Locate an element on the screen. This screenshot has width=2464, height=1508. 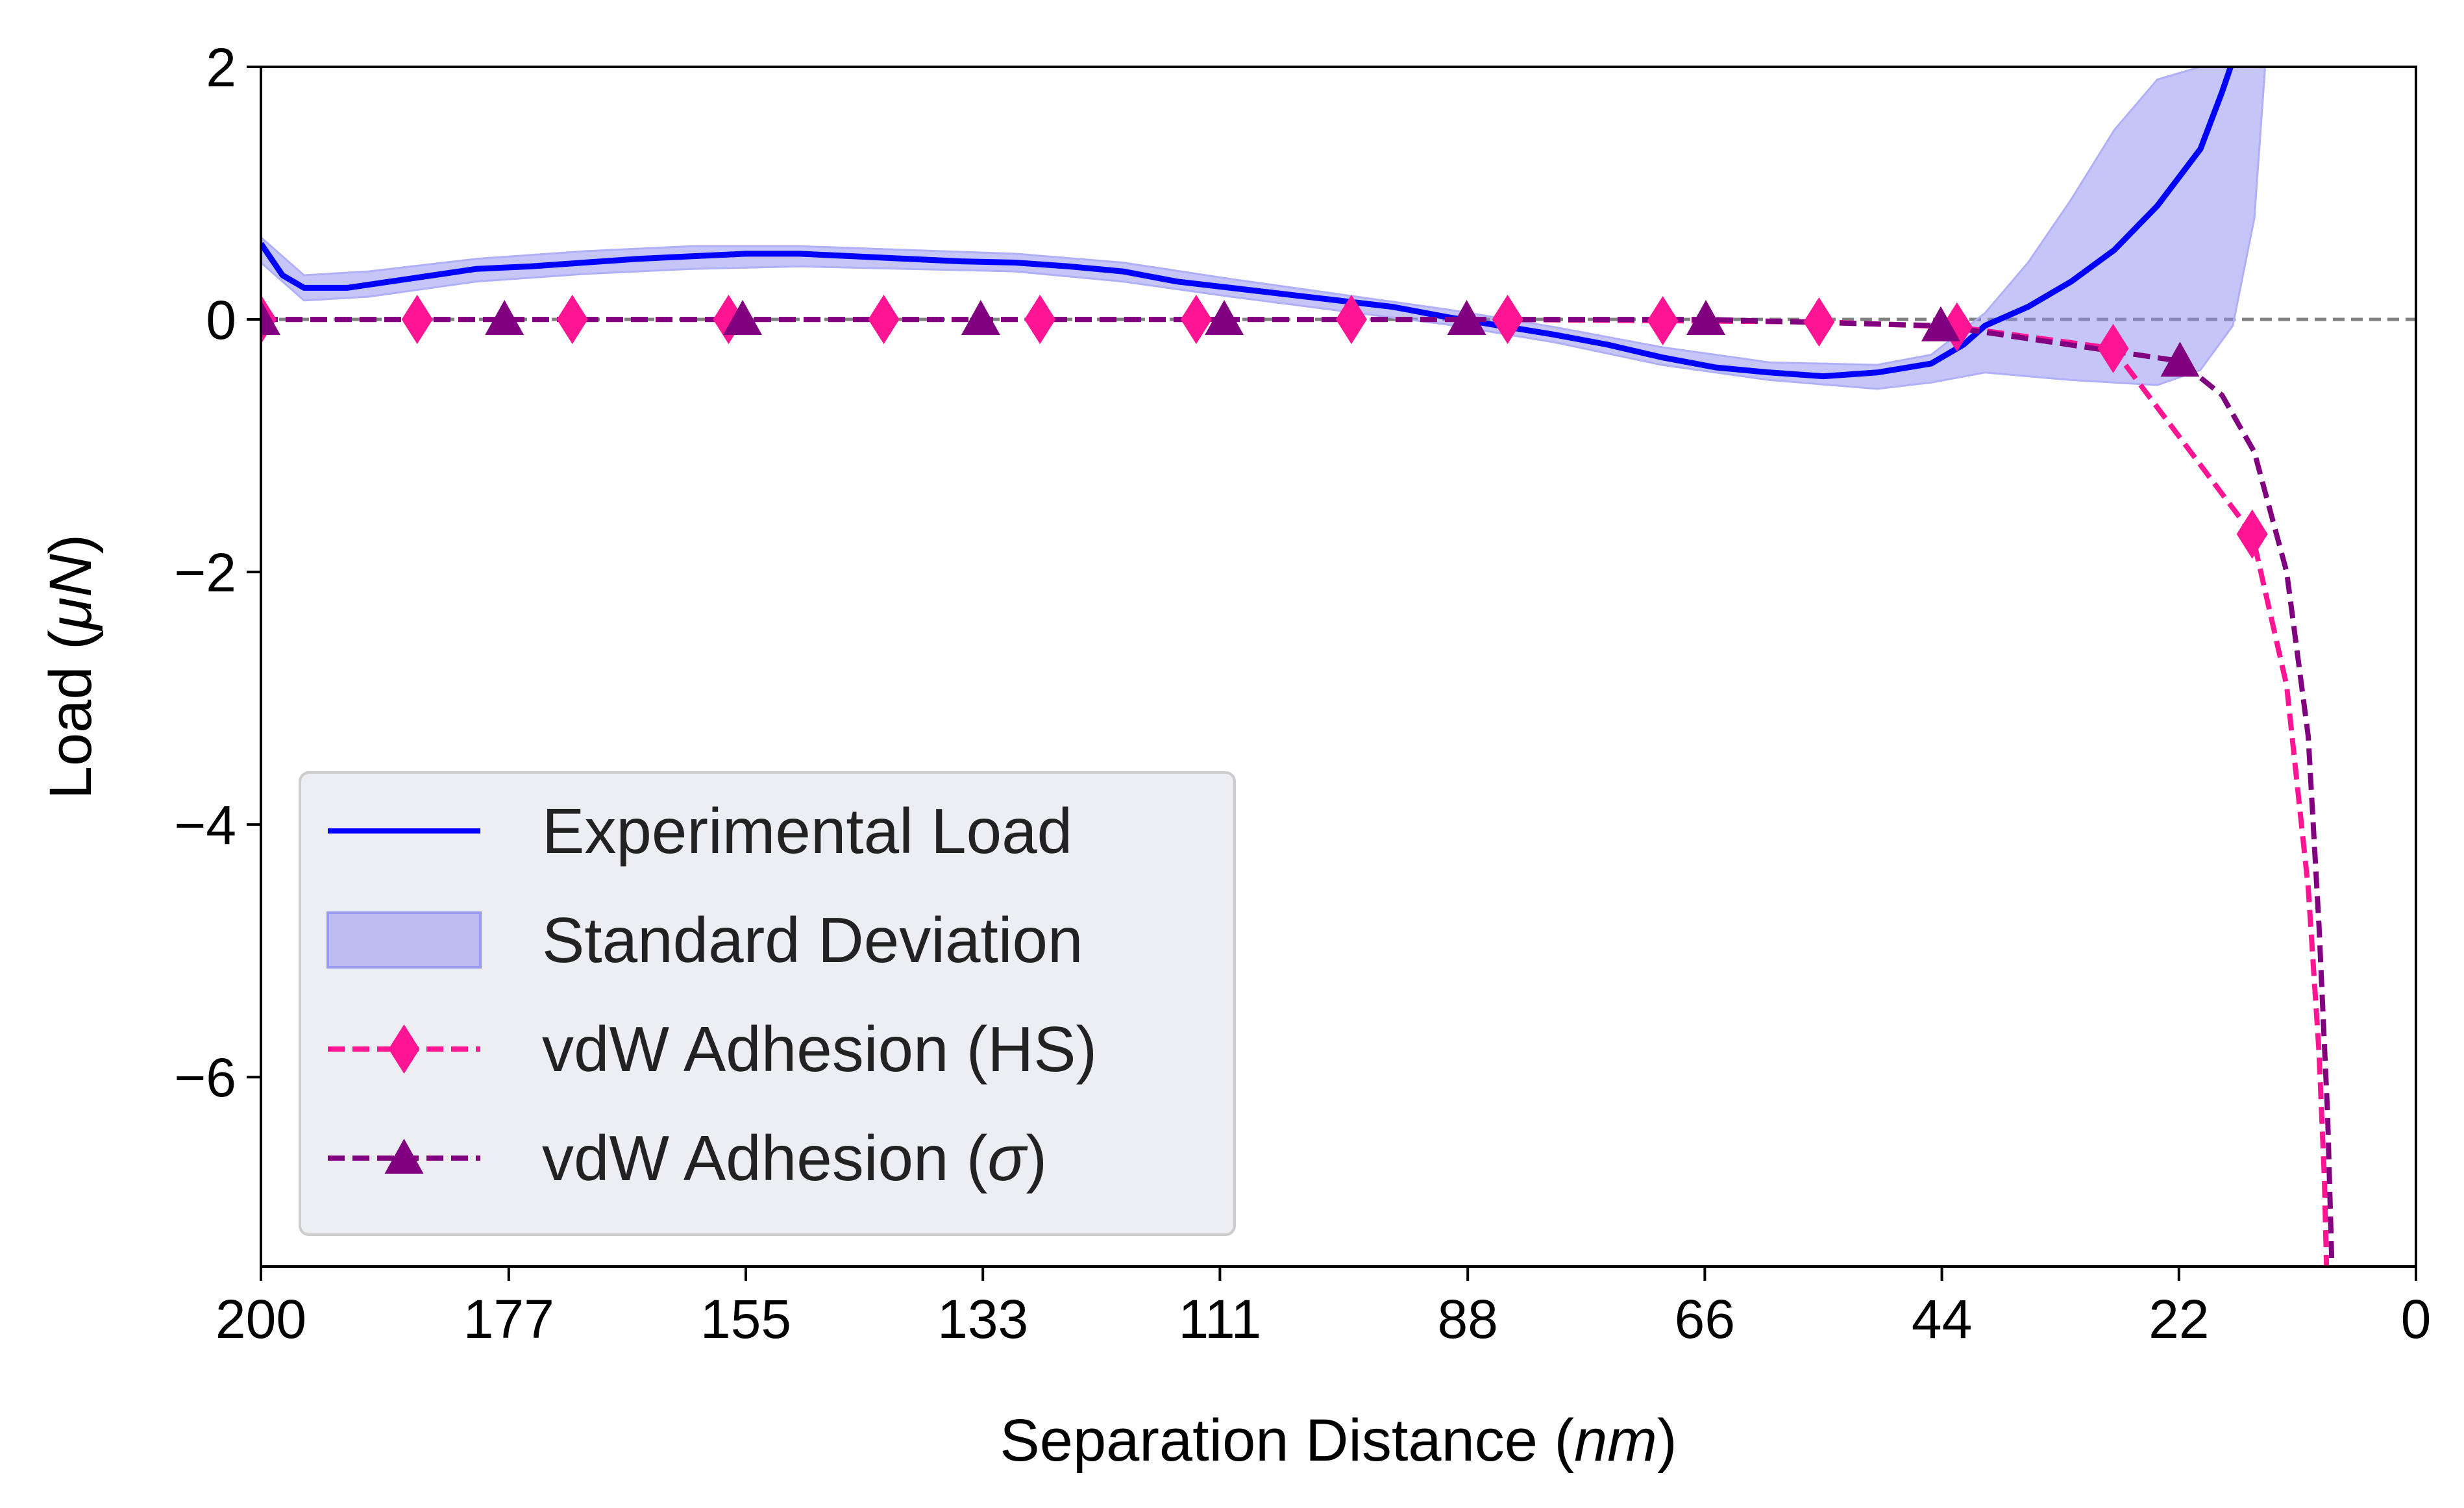
x-axis-label: Separation Distance (nm) is located at coordinates (1338, 1440).